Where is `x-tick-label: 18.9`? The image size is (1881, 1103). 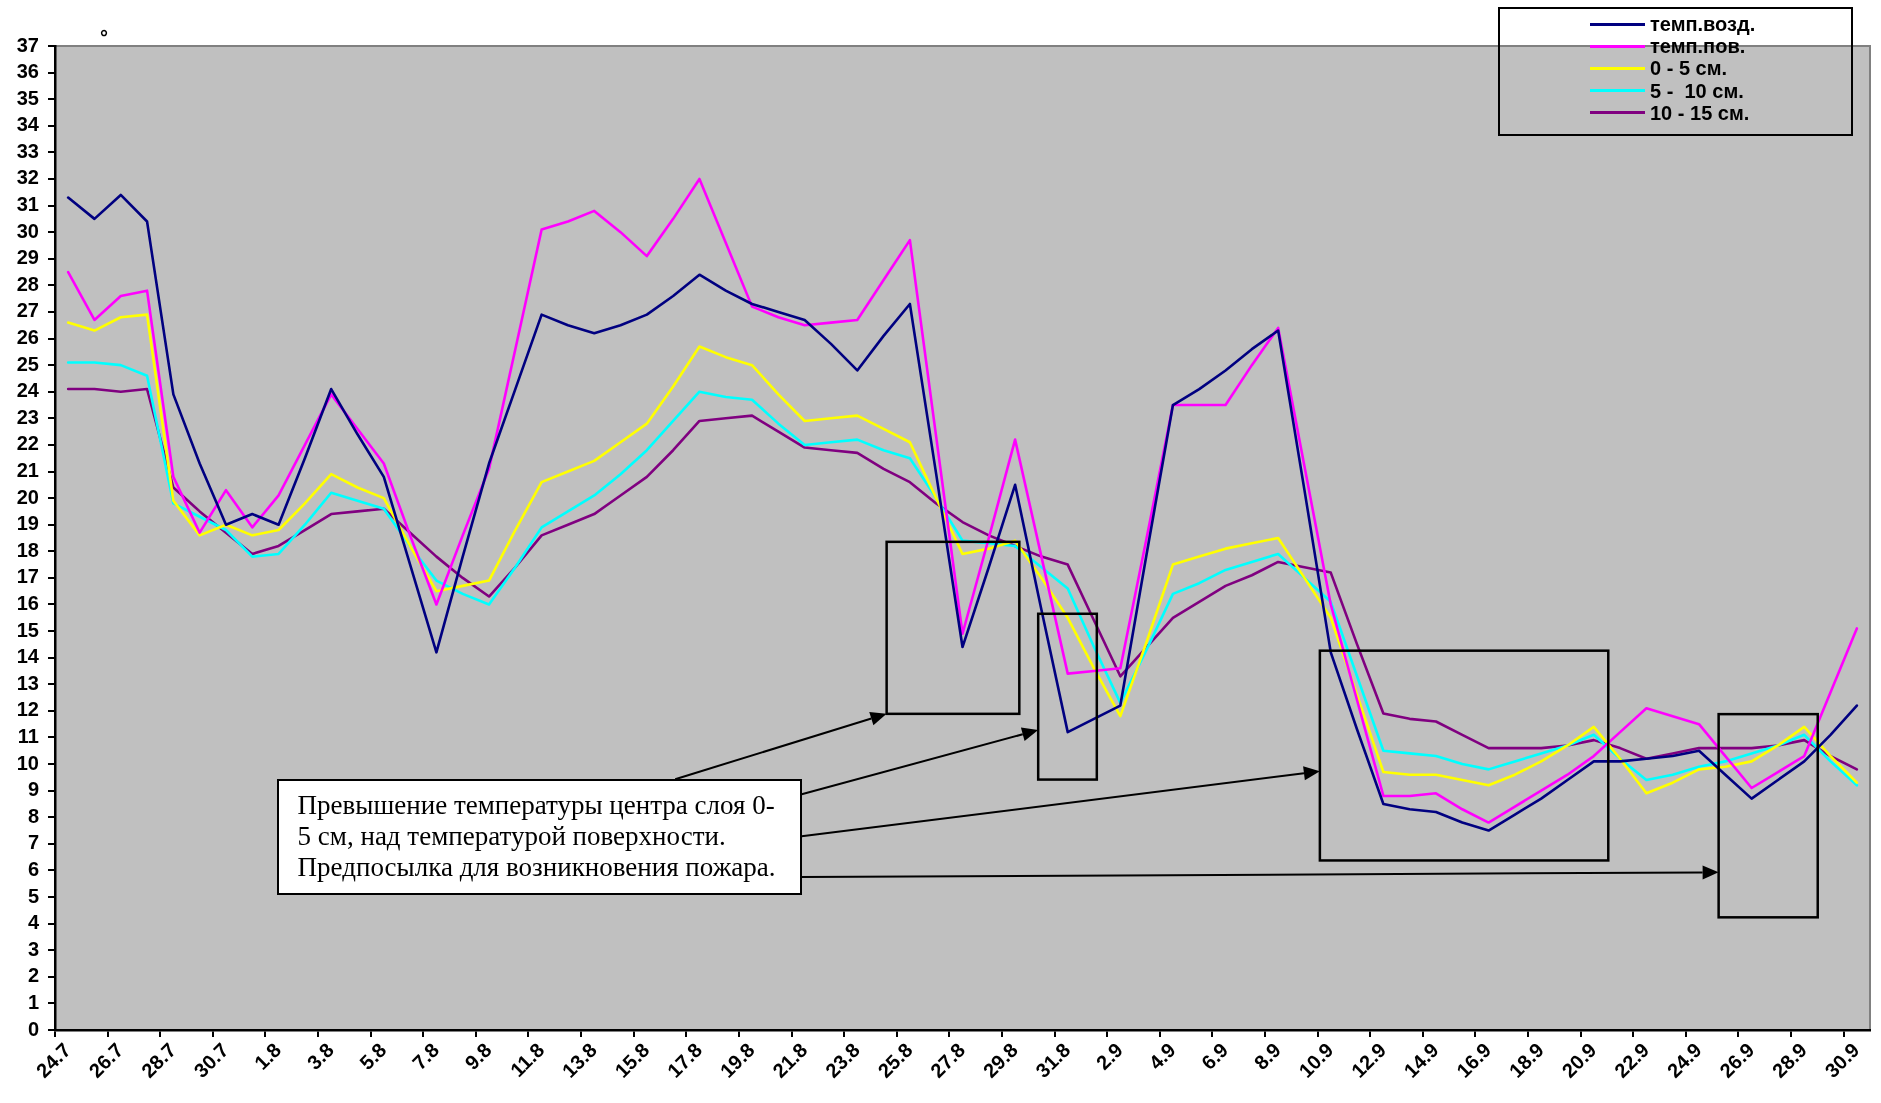
x-tick-label: 18.9 is located at coordinates (1526, 1060).